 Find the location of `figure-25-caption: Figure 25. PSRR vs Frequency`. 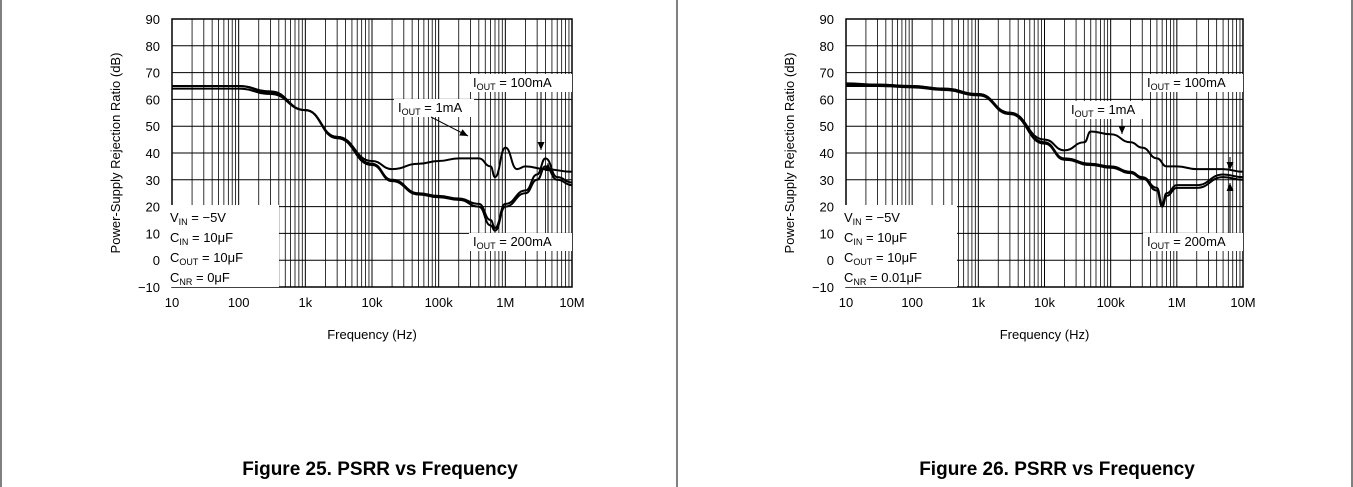

figure-25-caption: Figure 25. PSRR vs Frequency is located at coordinates (380, 469).